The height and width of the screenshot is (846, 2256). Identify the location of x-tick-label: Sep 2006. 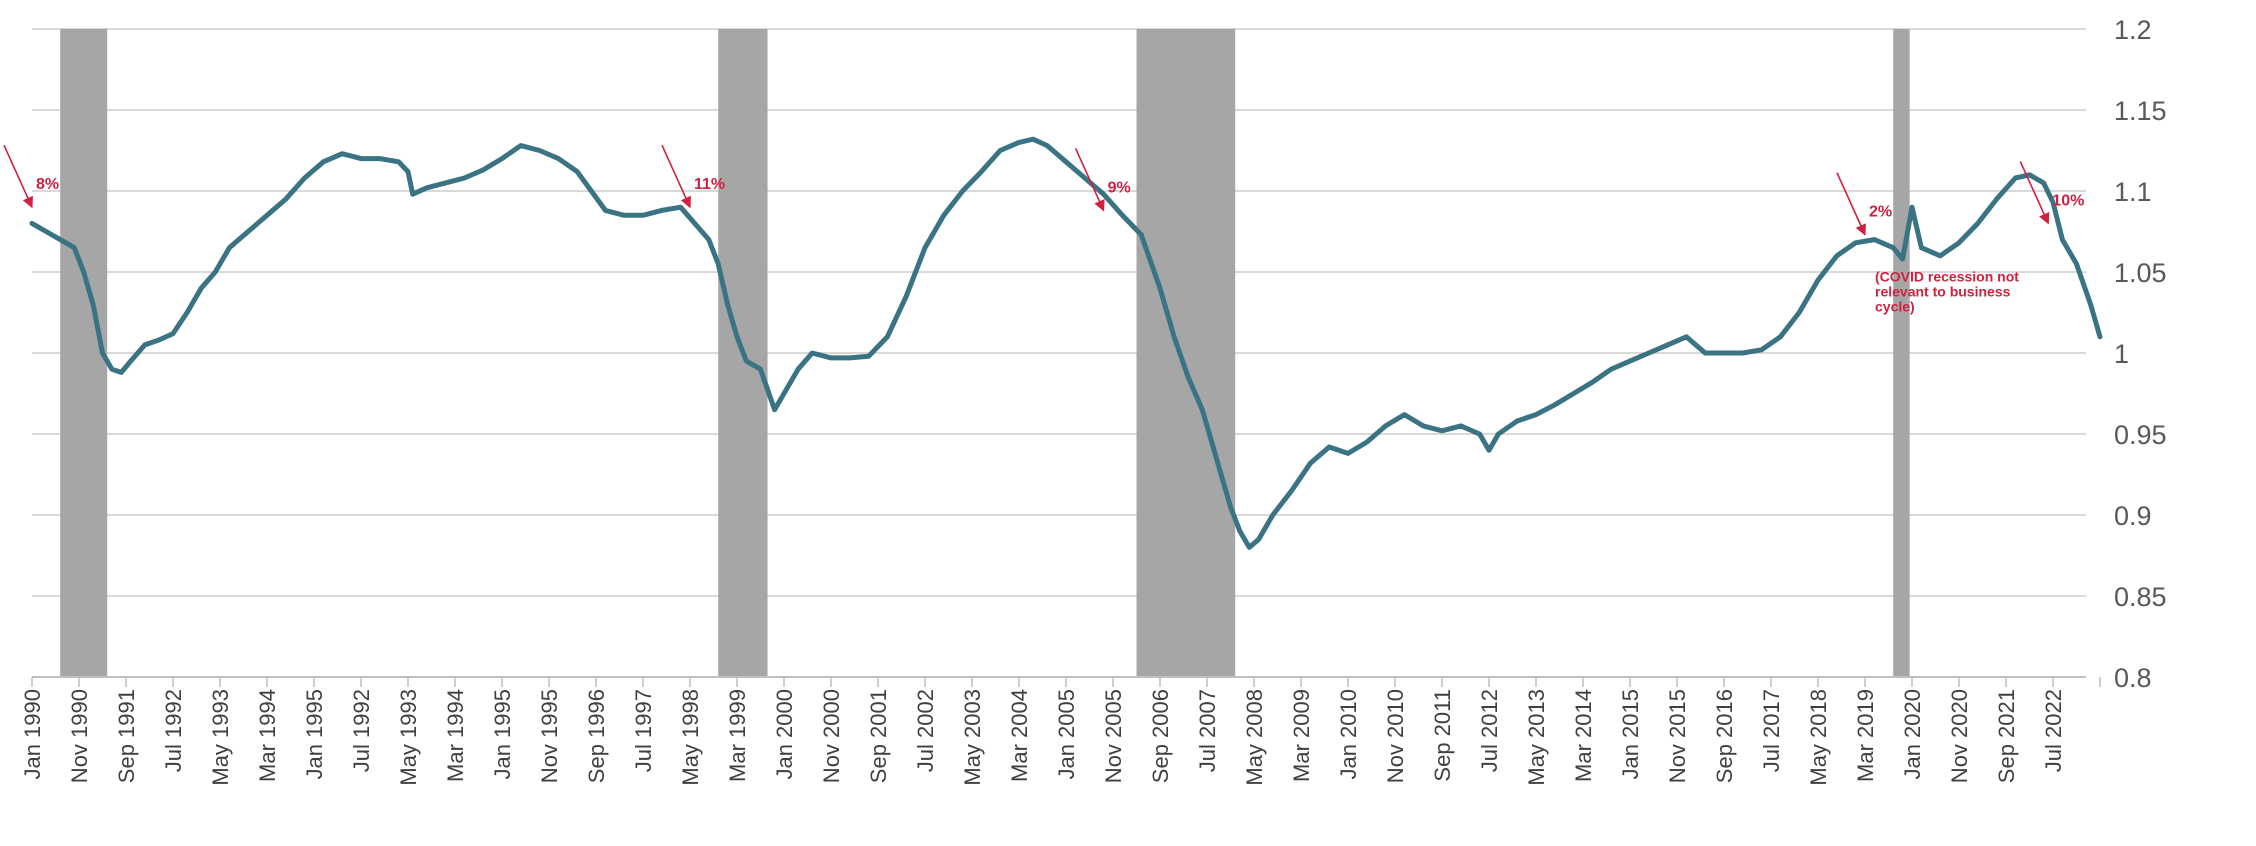
(1160, 736).